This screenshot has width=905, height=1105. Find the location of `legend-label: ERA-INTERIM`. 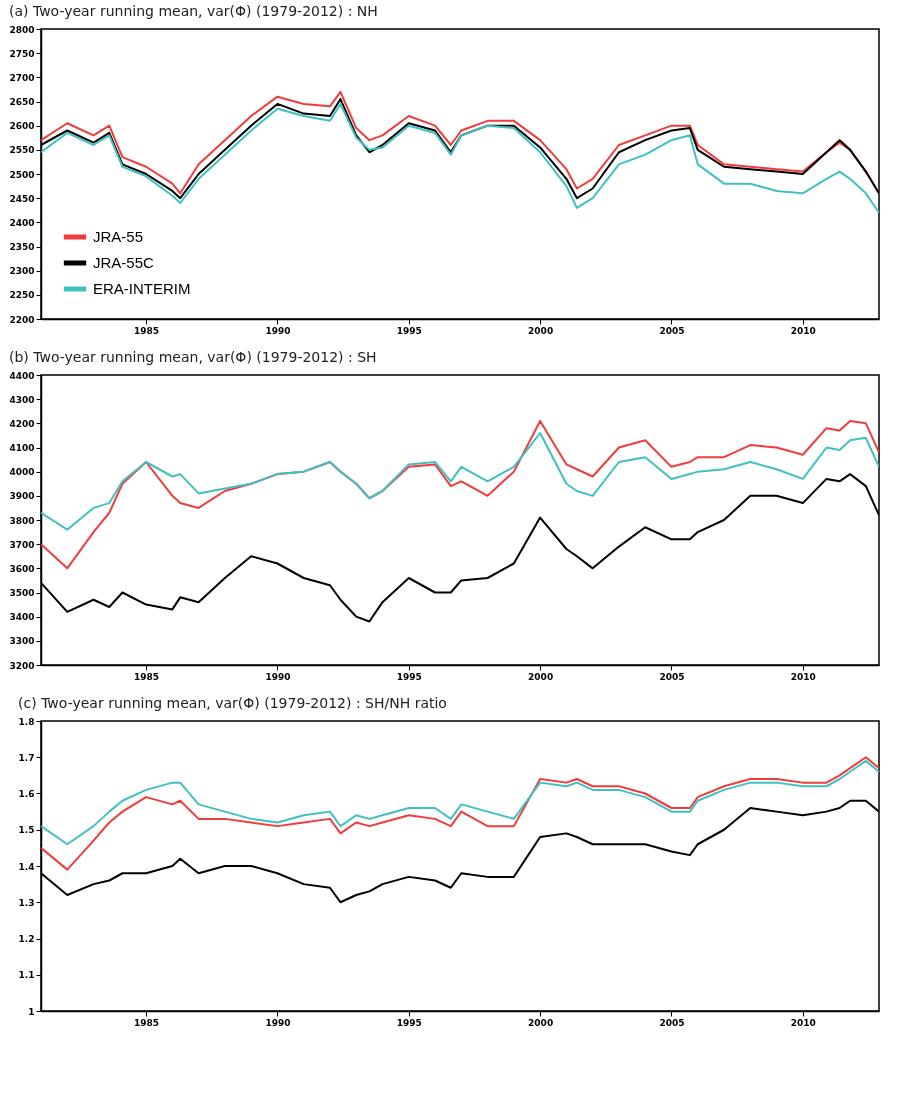

legend-label: ERA-INTERIM is located at coordinates (142, 288).